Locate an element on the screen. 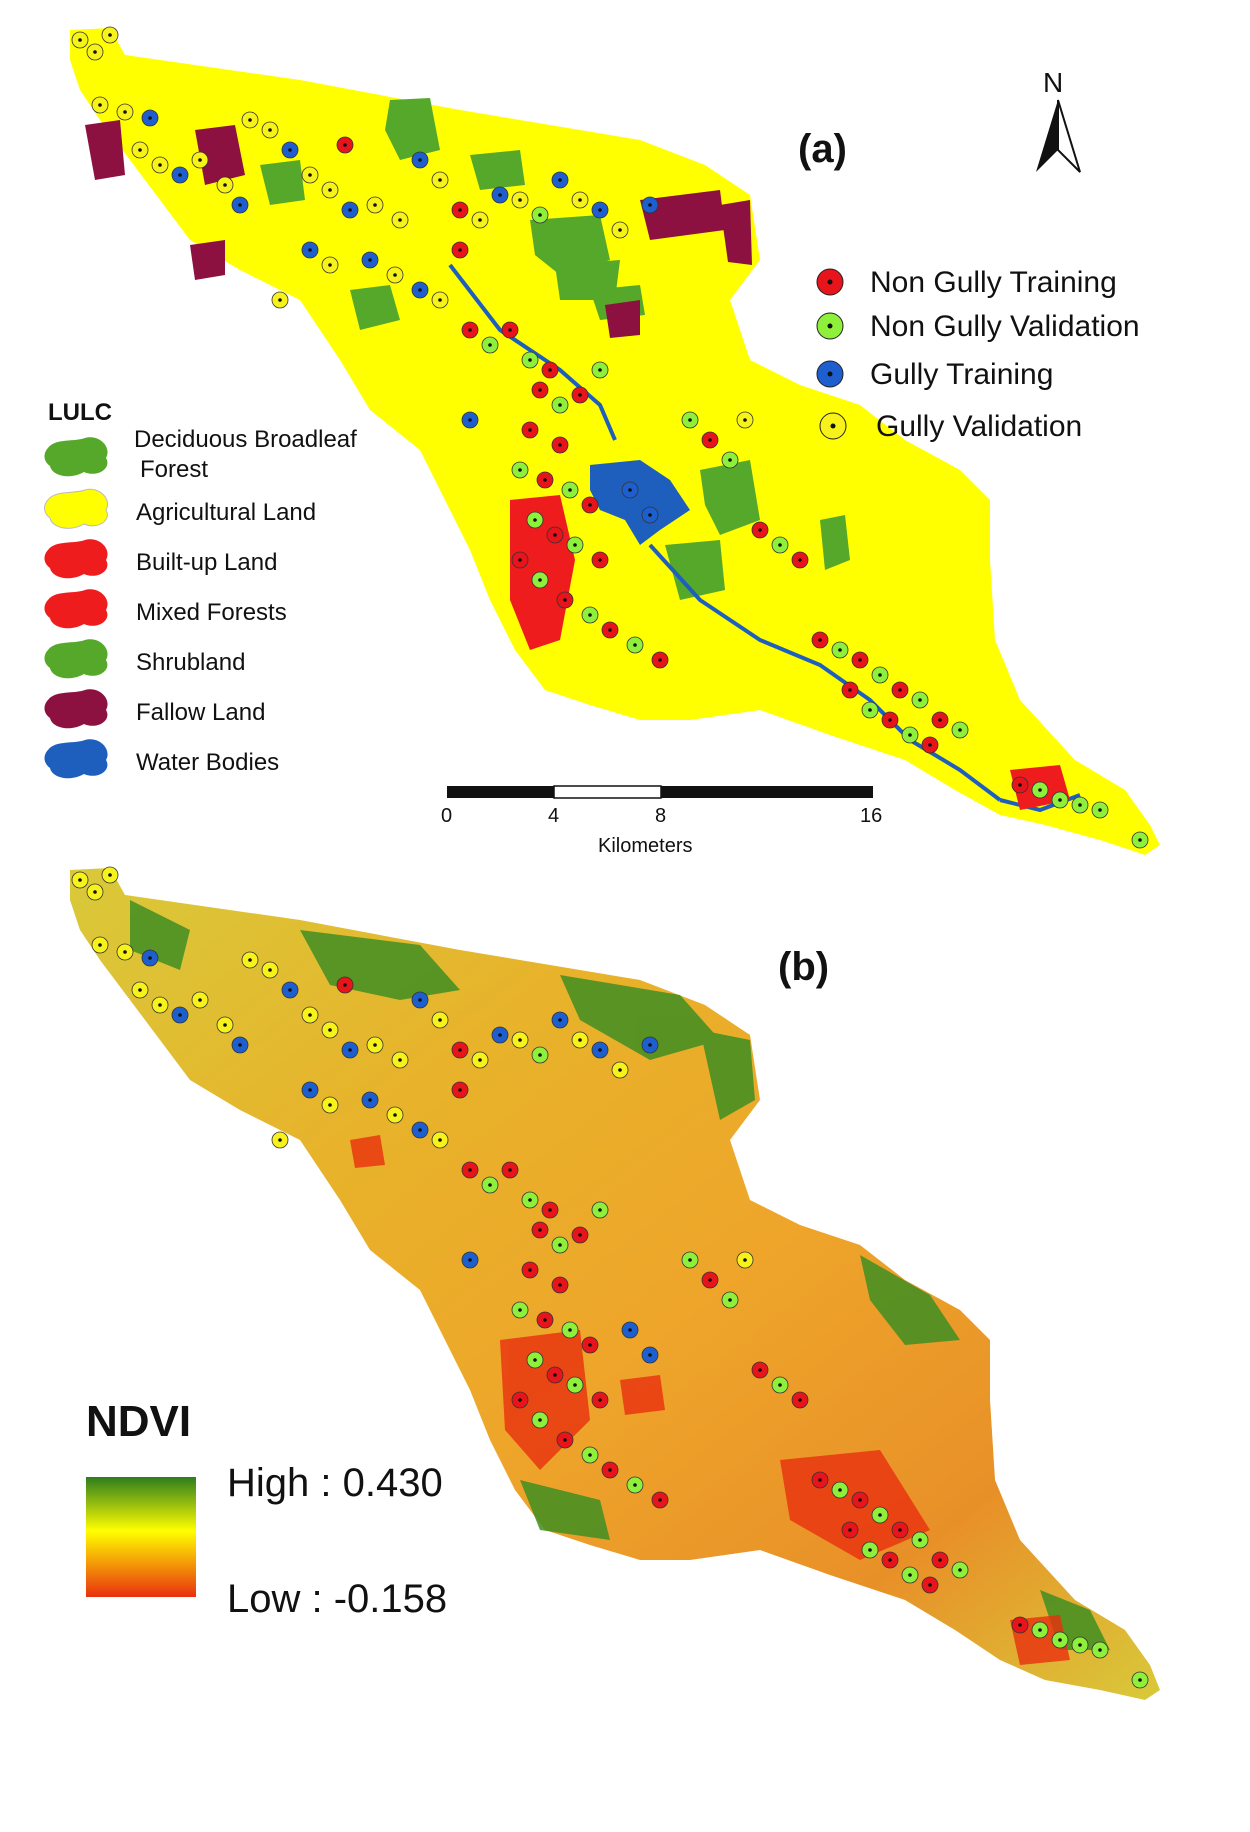 This screenshot has height=1832, width=1250. legend-item-gully-training: Gully Training is located at coordinates (934, 374).